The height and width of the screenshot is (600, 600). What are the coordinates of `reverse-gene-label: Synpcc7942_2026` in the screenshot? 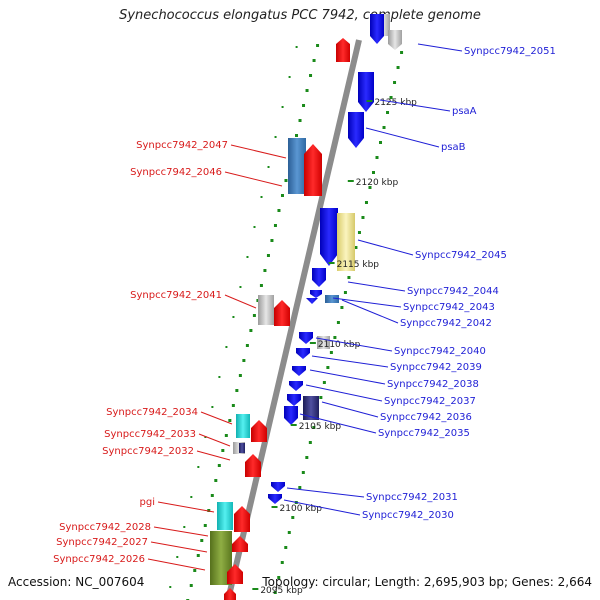 It's located at (99, 559).